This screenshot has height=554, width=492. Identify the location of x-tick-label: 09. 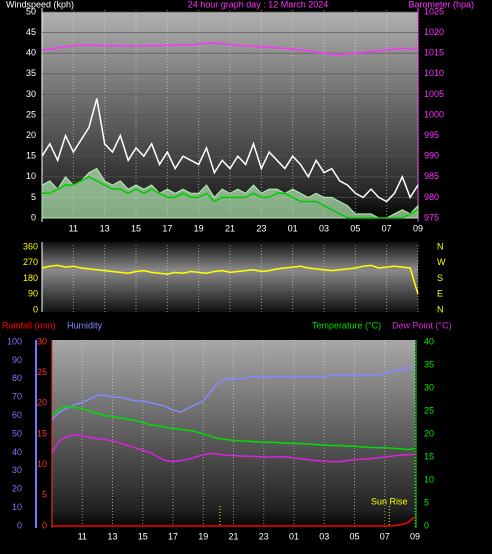
(418, 228).